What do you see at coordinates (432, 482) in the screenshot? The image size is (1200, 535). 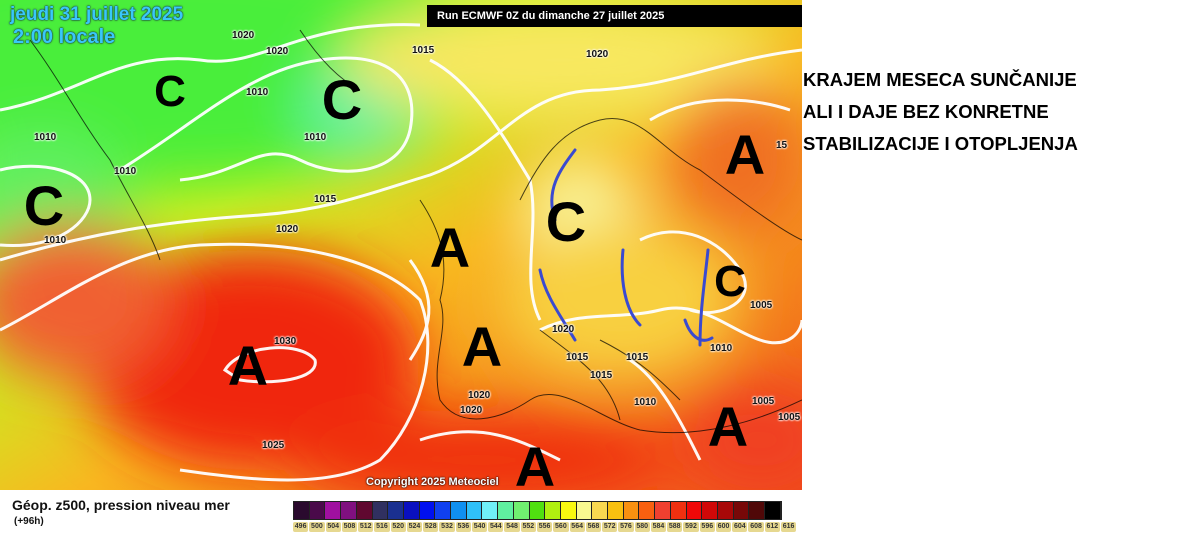 I see `copyright: Copyright 2025 Meteociel` at bounding box center [432, 482].